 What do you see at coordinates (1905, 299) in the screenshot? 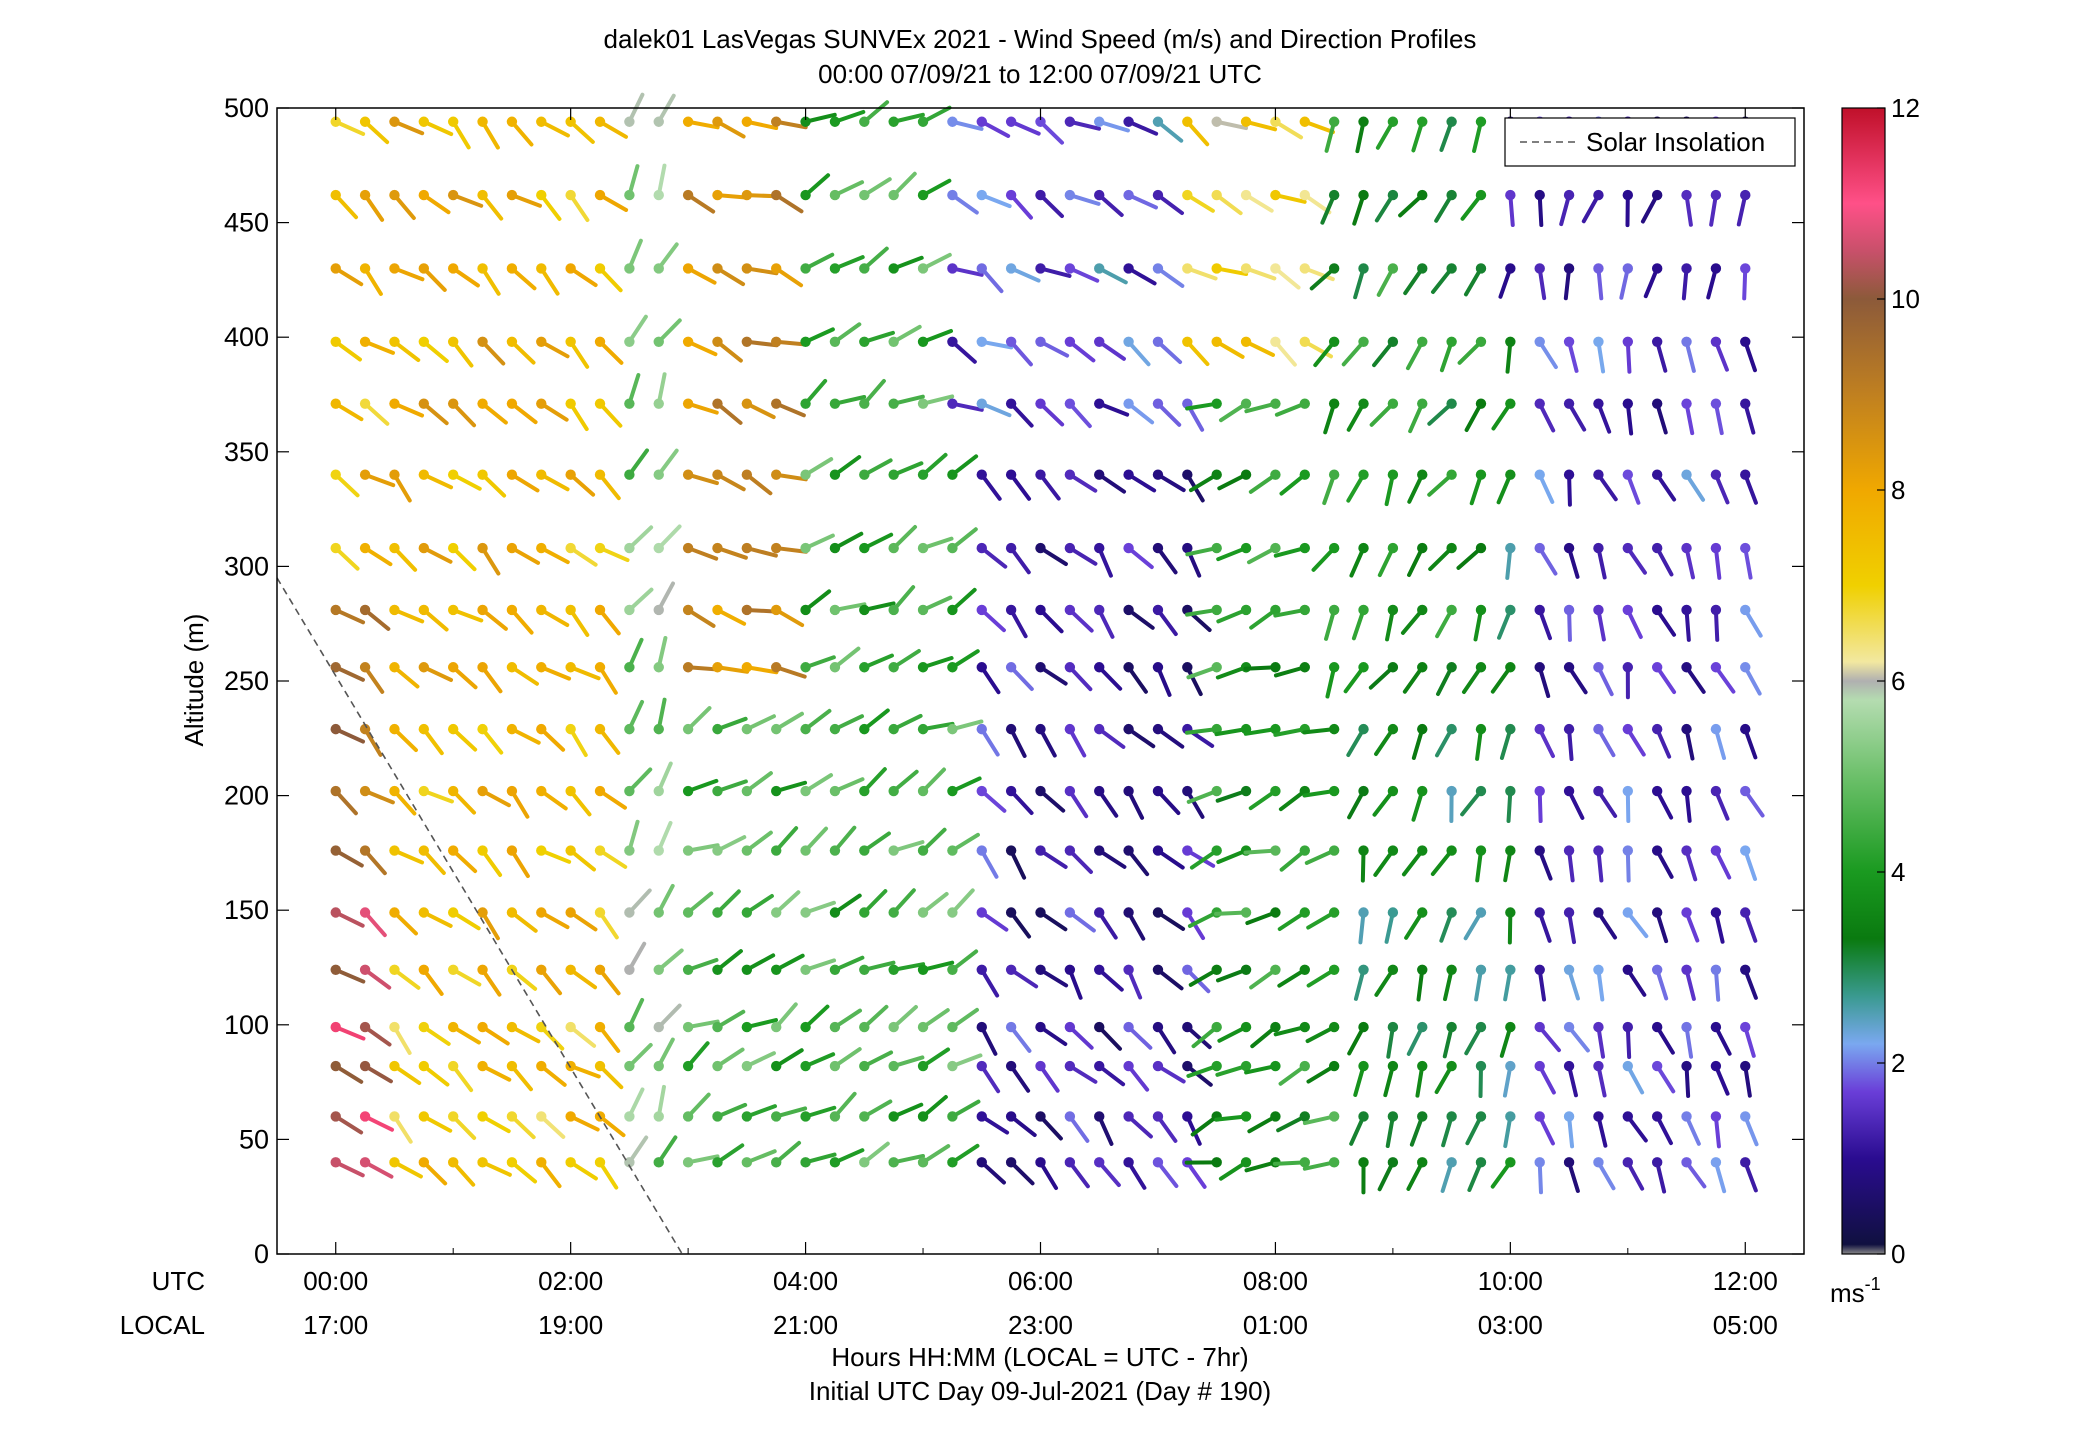
I see `colorbar-tick-label: 10` at bounding box center [1905, 299].